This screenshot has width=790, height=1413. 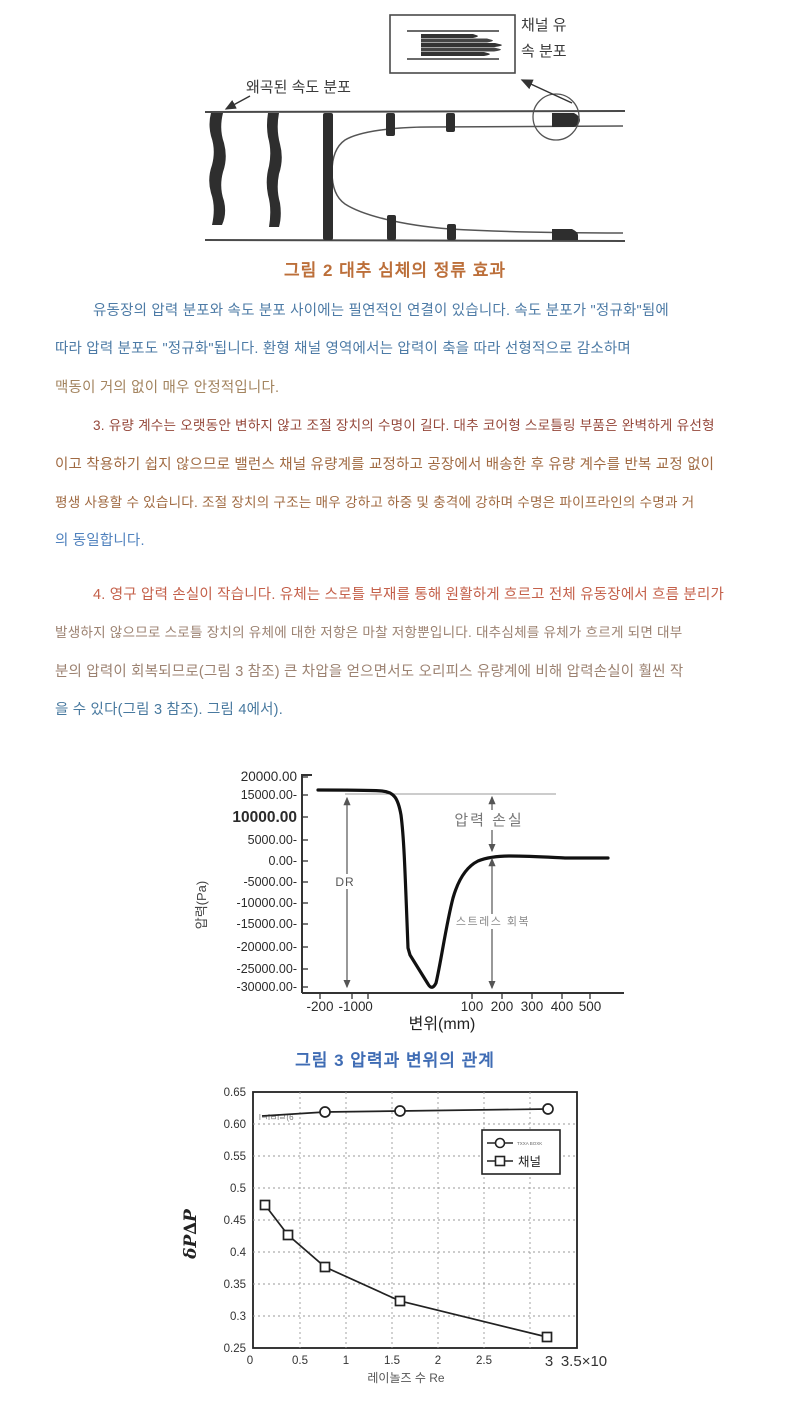 What do you see at coordinates (463, 888) in the screenshot?
I see `pressure-curve` at bounding box center [463, 888].